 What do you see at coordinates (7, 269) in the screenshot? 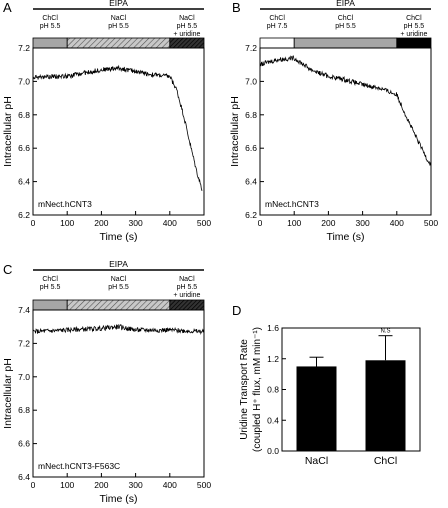
I see `panel-letter: C` at bounding box center [7, 269].